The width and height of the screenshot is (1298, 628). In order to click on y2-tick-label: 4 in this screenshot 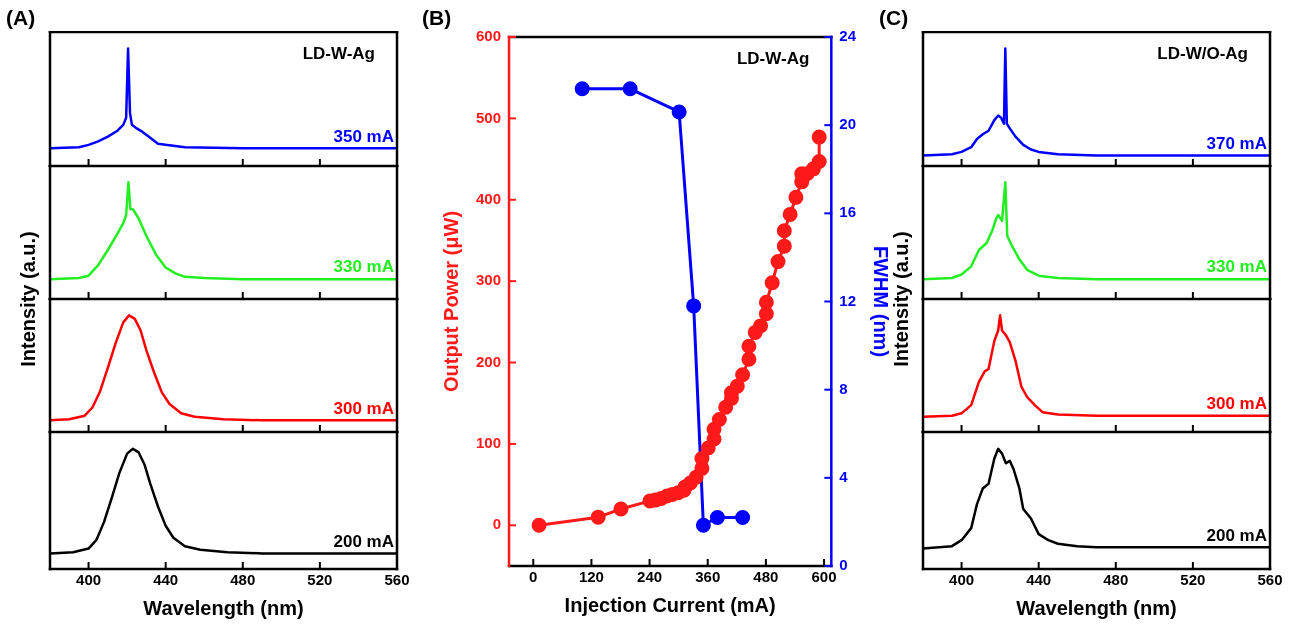, I will do `click(844, 476)`.